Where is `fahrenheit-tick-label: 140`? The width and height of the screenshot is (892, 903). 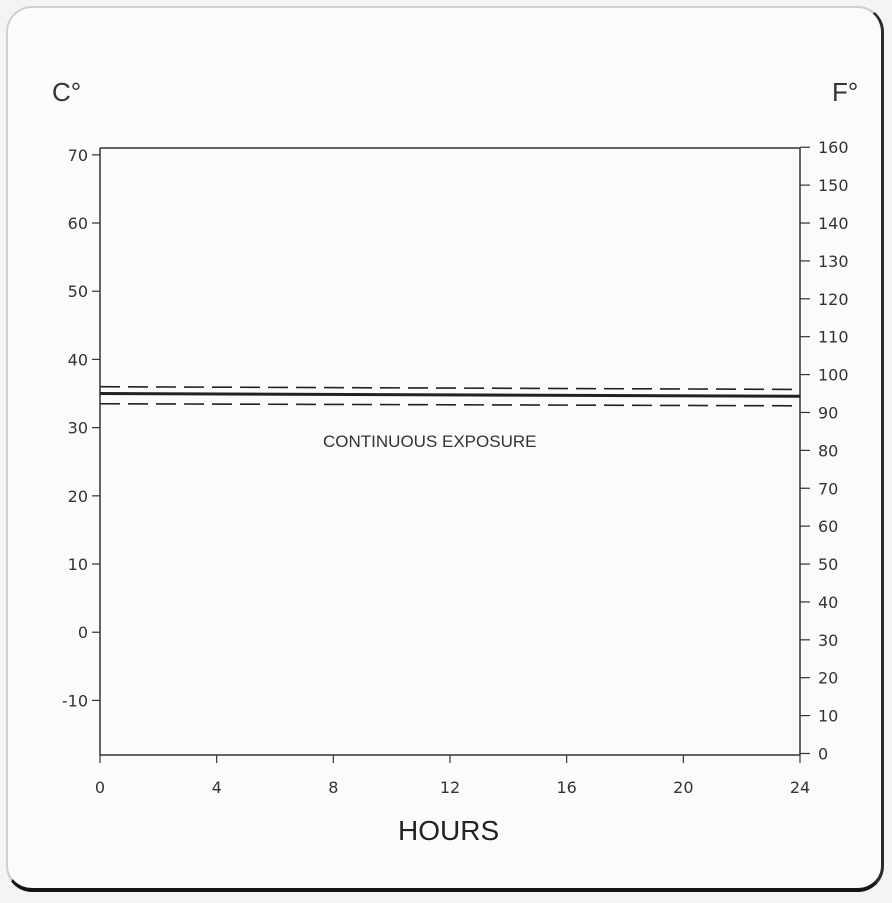 fahrenheit-tick-label: 140 is located at coordinates (833, 223).